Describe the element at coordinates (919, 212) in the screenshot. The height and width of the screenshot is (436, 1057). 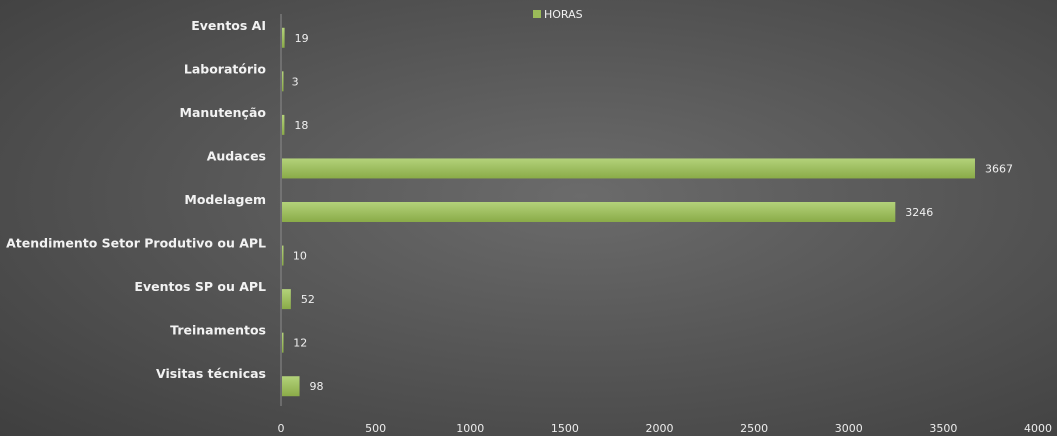
I see `data-label-modelagem: 3246` at that location.